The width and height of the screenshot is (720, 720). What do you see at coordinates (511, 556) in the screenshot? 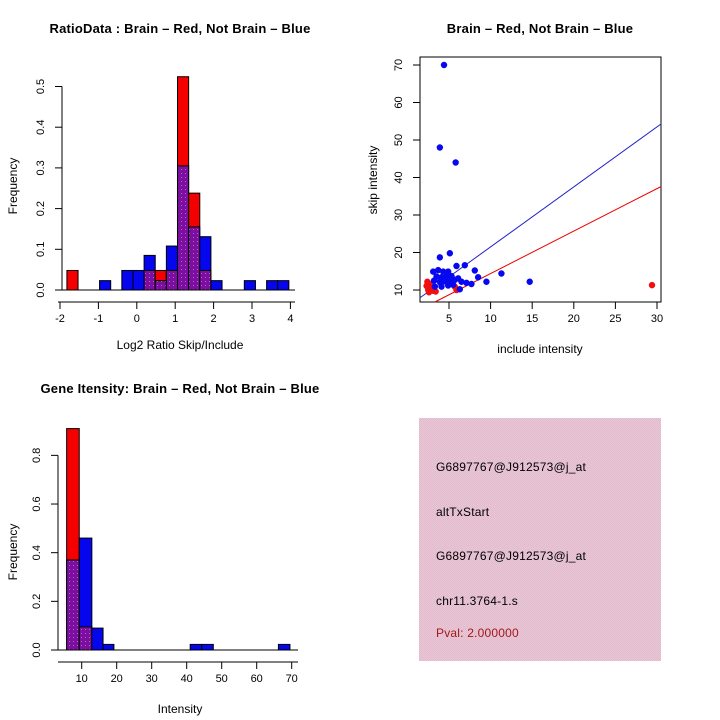
I see `probe-id-text-2: G6897767@J912573@j_at` at bounding box center [511, 556].